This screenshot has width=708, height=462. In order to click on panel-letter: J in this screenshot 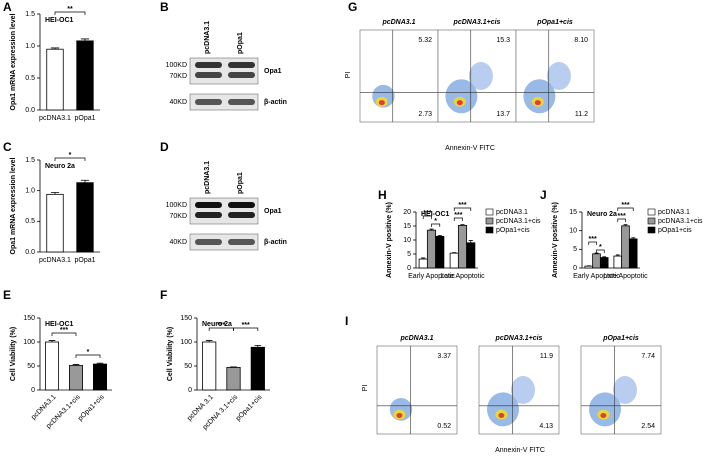, I will do `click(543, 195)`.